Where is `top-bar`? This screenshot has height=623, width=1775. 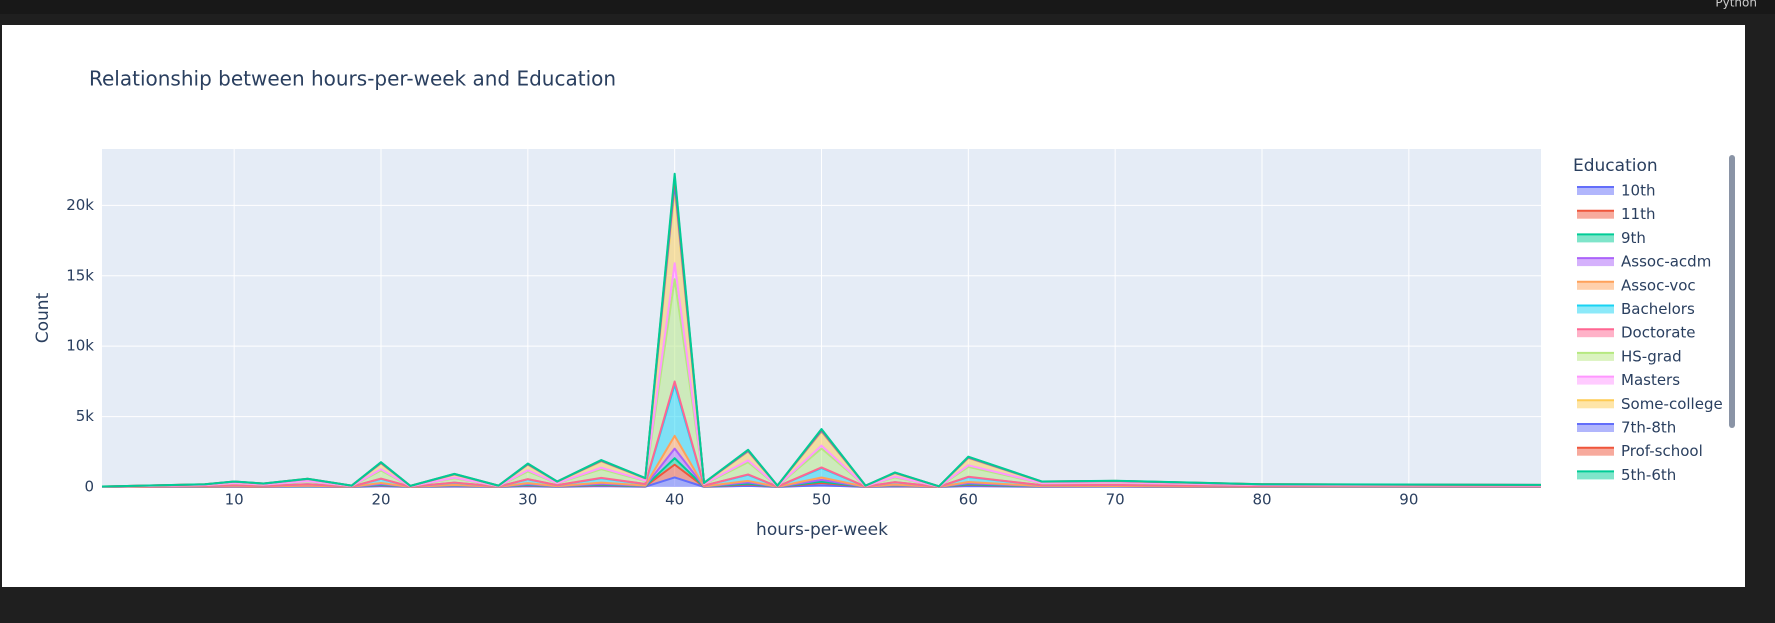 top-bar is located at coordinates (887, 7).